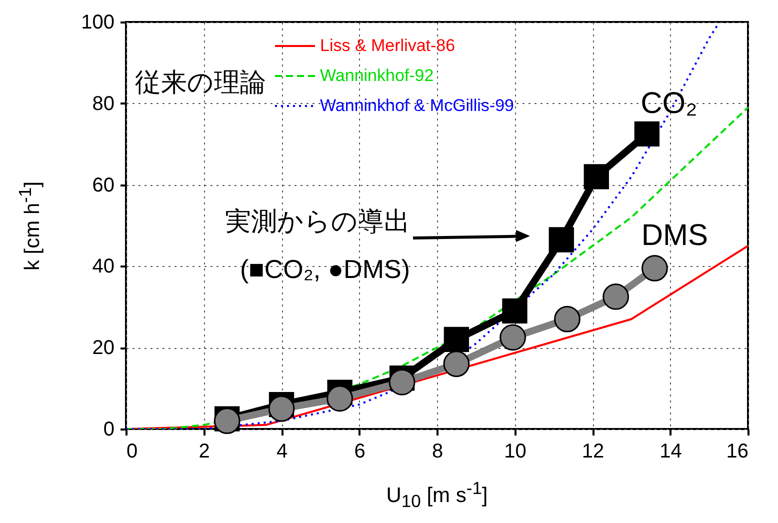  I want to click on x-tick-label: 2, so click(204, 451).